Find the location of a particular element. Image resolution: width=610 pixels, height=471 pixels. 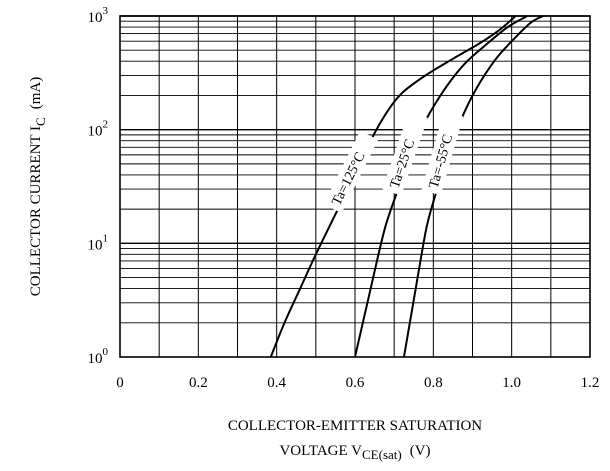

x-tick-labels: 0 0.2 0.4 0.6 0.8 1.0 1.2 is located at coordinates (357, 383).